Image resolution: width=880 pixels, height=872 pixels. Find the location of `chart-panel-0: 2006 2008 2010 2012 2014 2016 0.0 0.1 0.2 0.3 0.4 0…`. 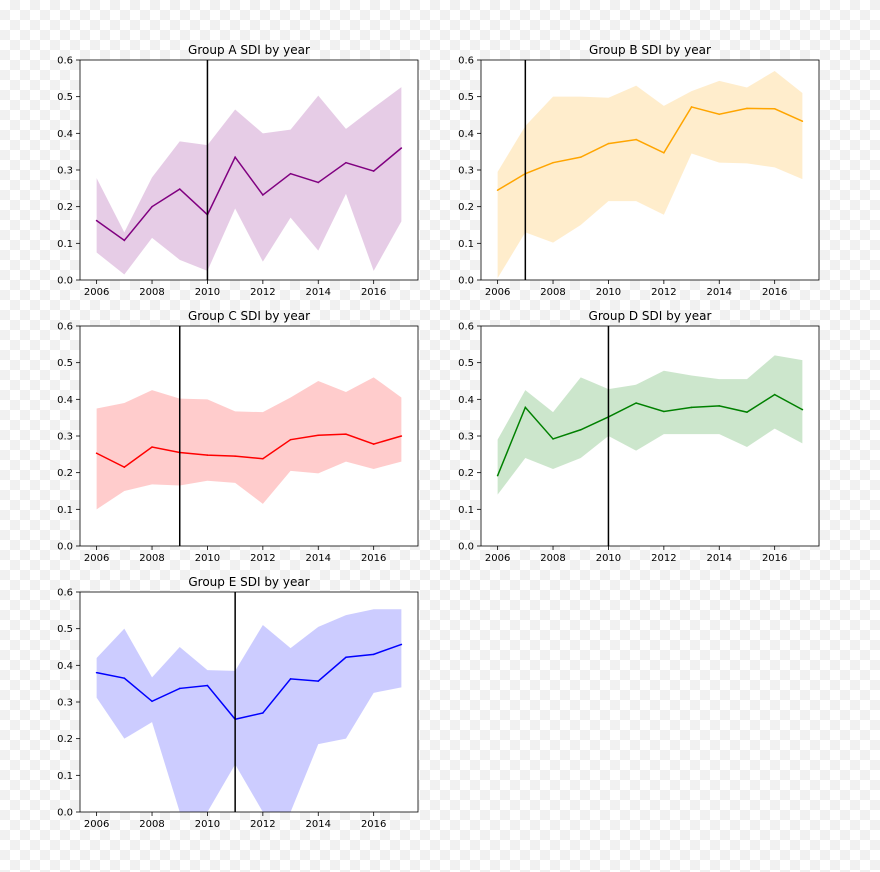

chart-panel-0: 2006 2008 2010 2012 2014 2016 0.0 0.1 0.2 0.3 0.4 0… is located at coordinates (238, 170).